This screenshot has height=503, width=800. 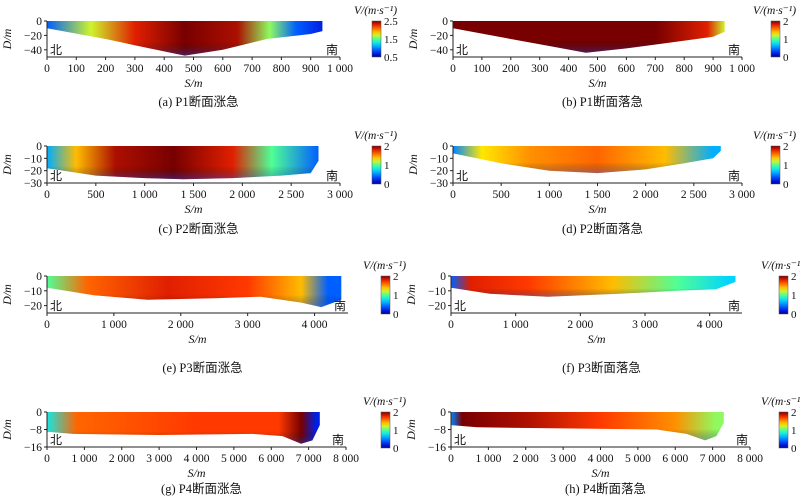 What do you see at coordinates (598, 195) in the screenshot?
I see `x-tick-label: 1 500` at bounding box center [598, 195].